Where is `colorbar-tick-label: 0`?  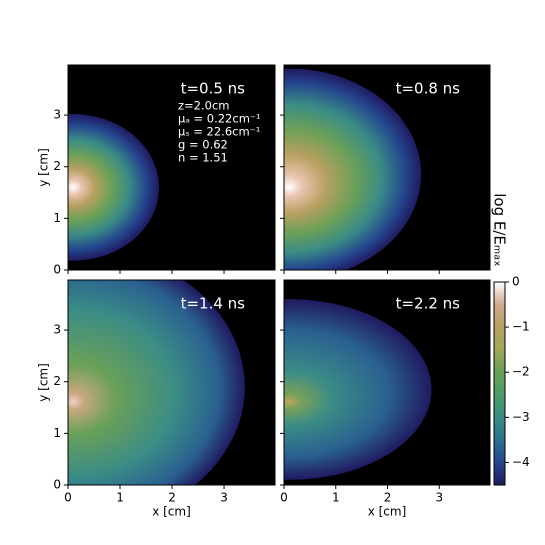 colorbar-tick-label: 0 is located at coordinates (516, 282).